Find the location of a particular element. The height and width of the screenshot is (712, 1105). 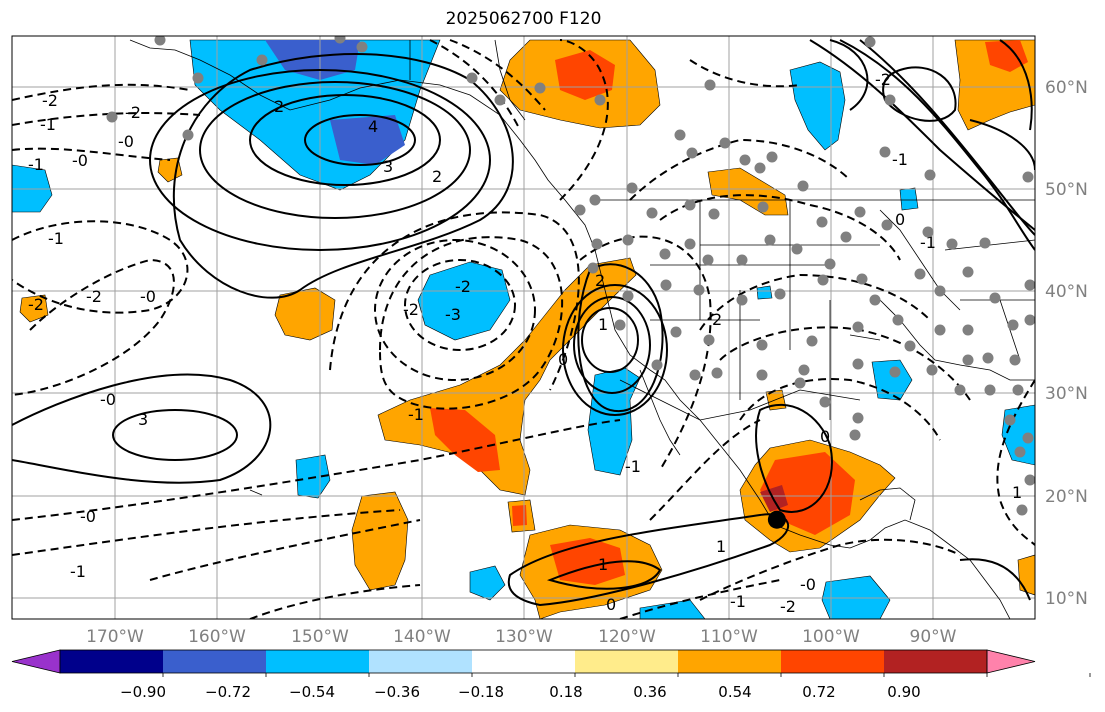

lat-label-10n: 10°N is located at coordinates (1066, 599).